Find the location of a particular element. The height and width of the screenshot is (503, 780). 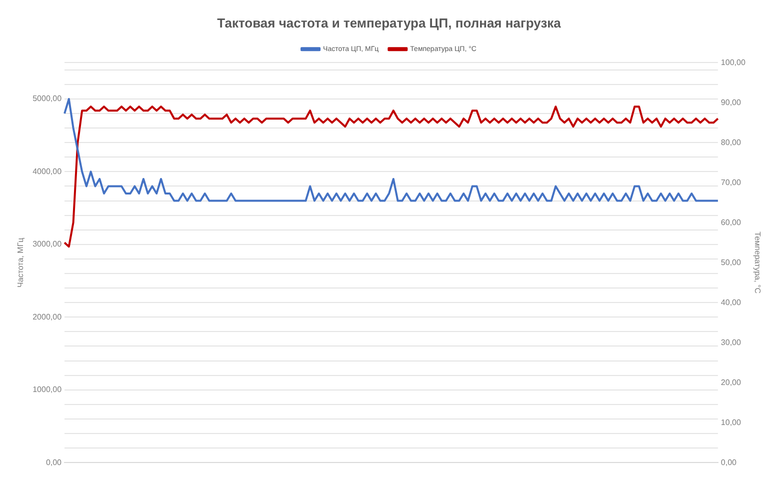

y-tick-label: 4000,00 is located at coordinates (47, 171).